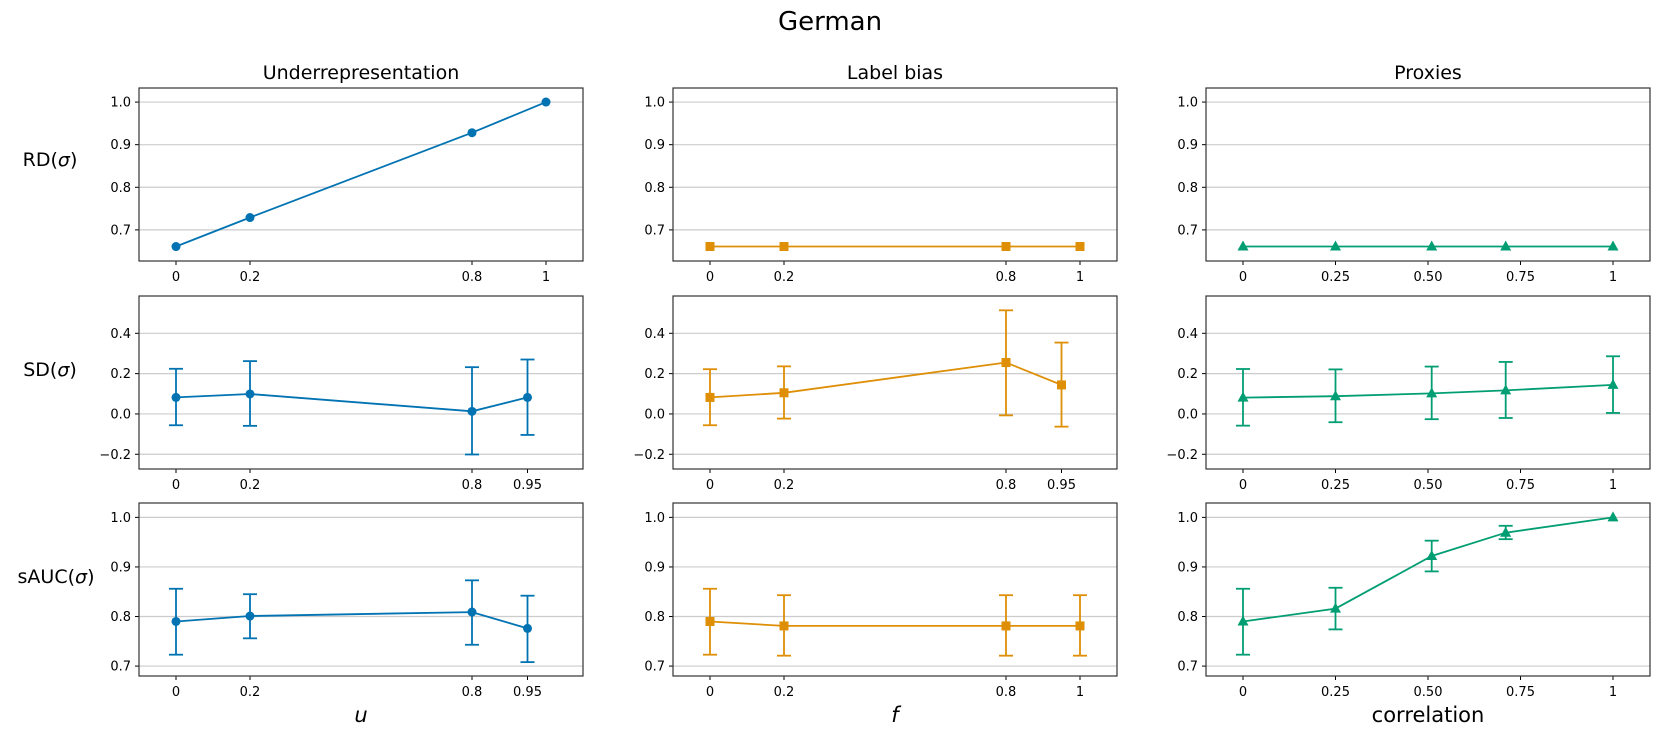 The image size is (1660, 736). Describe the element at coordinates (81, 577) in the screenshot. I see `row-label-sauc-symbol: σ` at that location.